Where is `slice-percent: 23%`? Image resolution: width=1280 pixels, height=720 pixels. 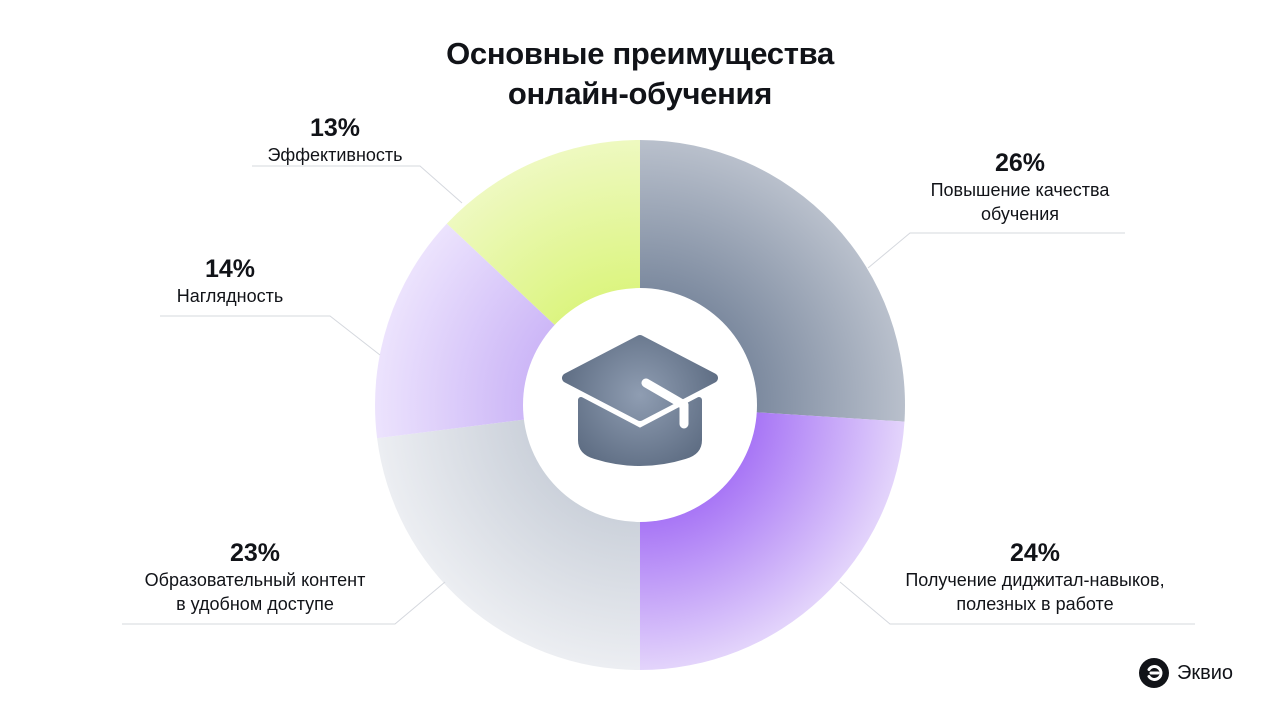
slice-percent: 23% is located at coordinates (255, 553).